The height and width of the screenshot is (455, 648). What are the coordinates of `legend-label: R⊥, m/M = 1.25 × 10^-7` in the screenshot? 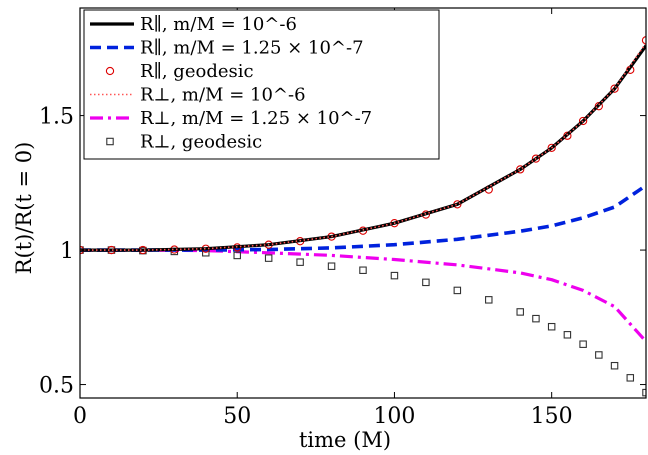 It's located at (256, 118).